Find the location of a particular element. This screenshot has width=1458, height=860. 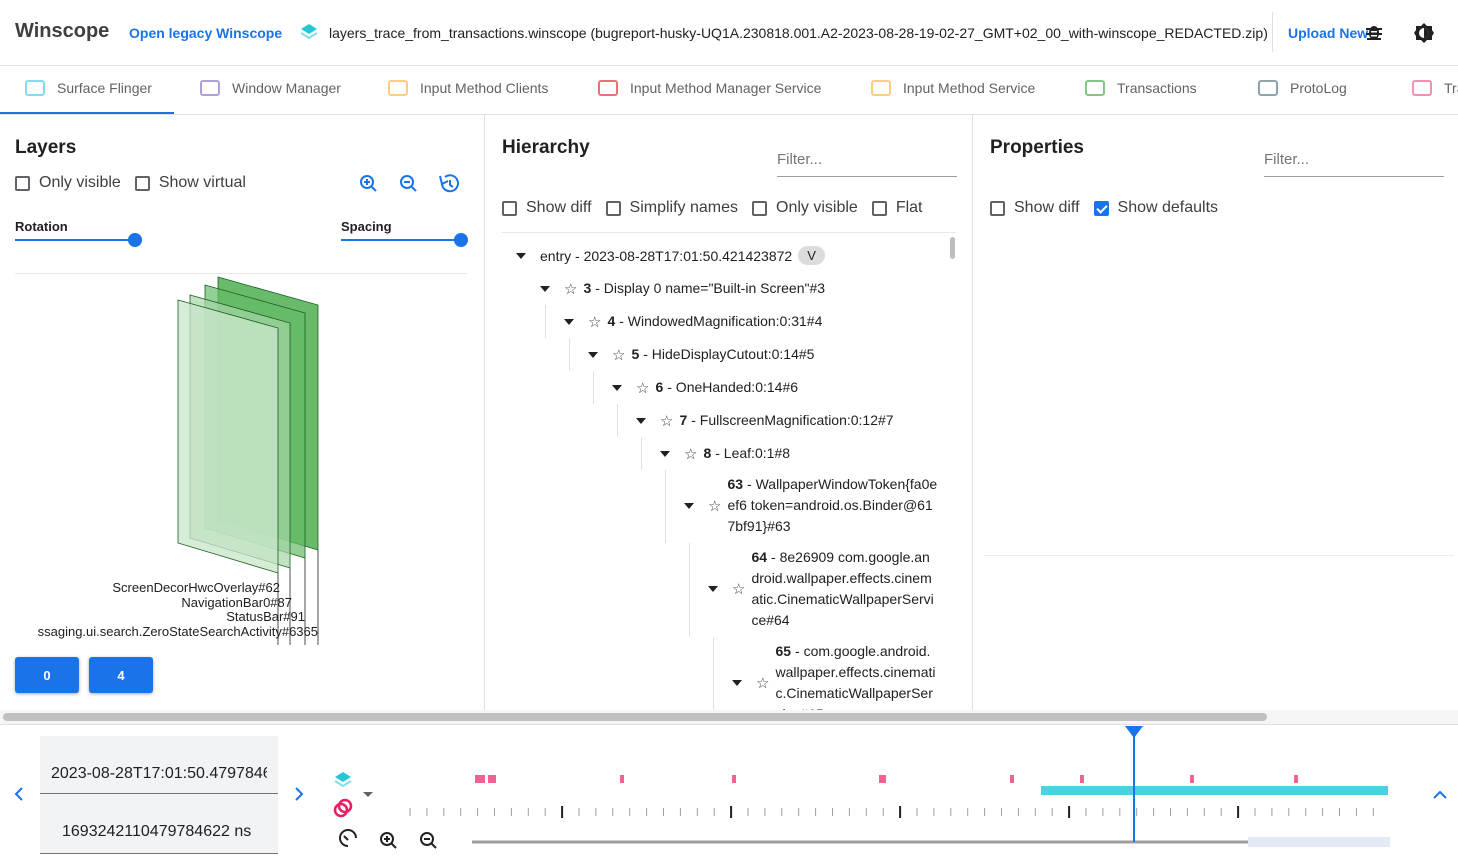

tree-node: ☆ 8- Leaf:0:1#8 is located at coordinates (729, 453).